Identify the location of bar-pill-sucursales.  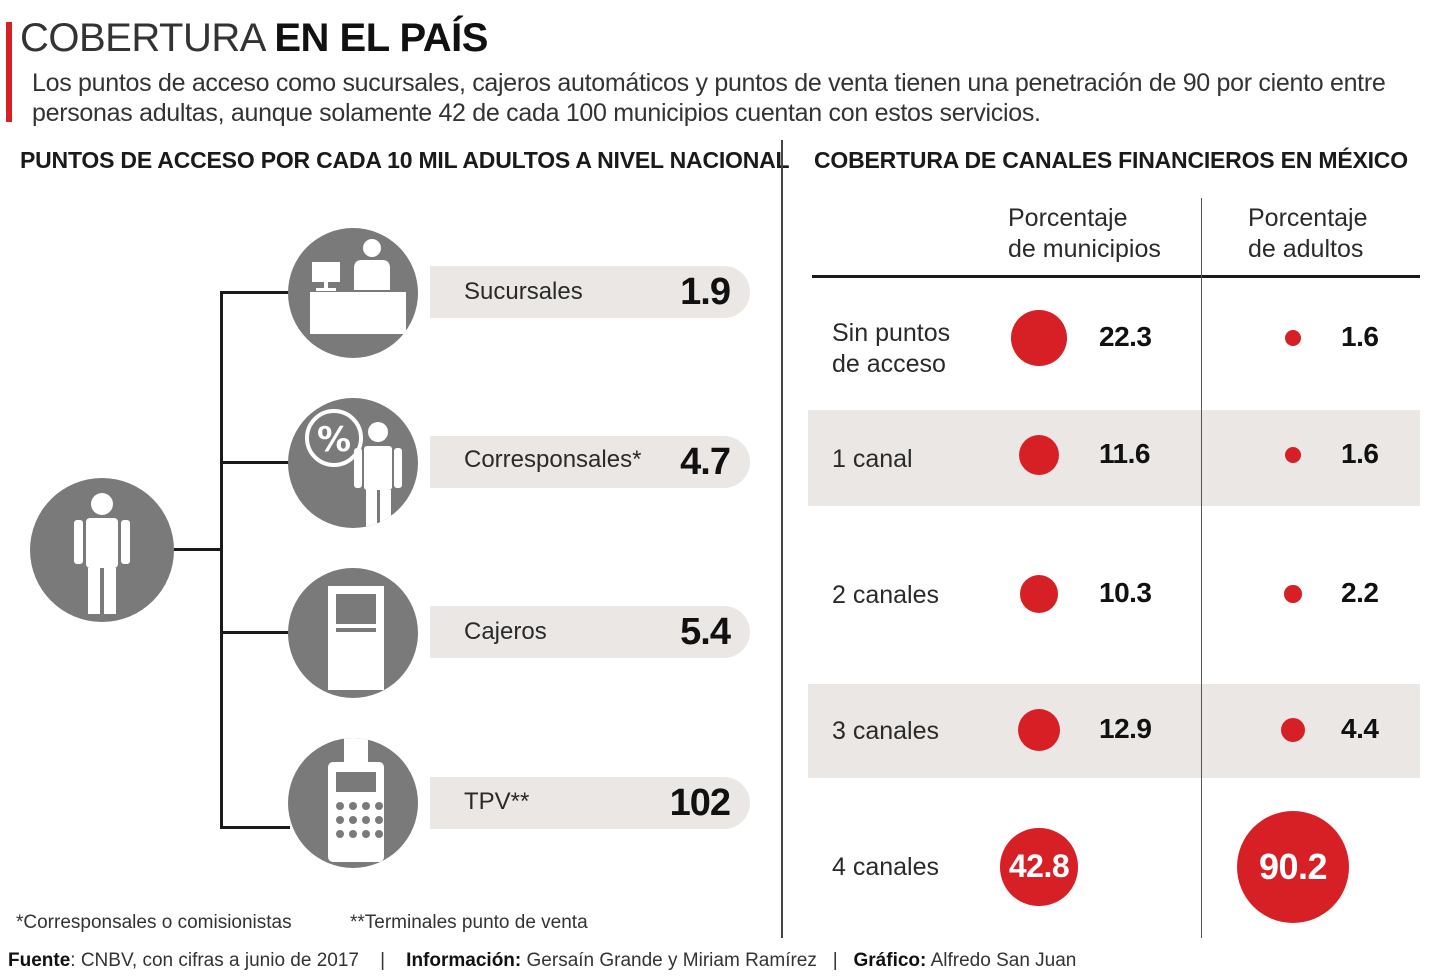
(590, 292).